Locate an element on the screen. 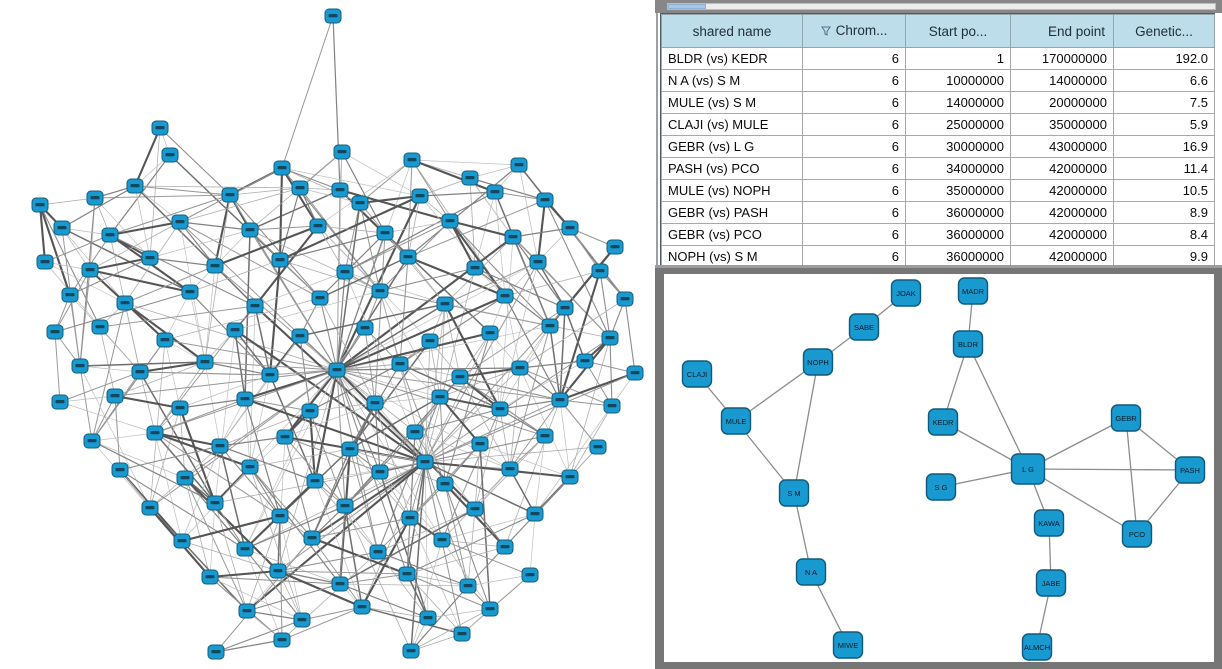  graph-node: JABE is located at coordinates (1051, 583).